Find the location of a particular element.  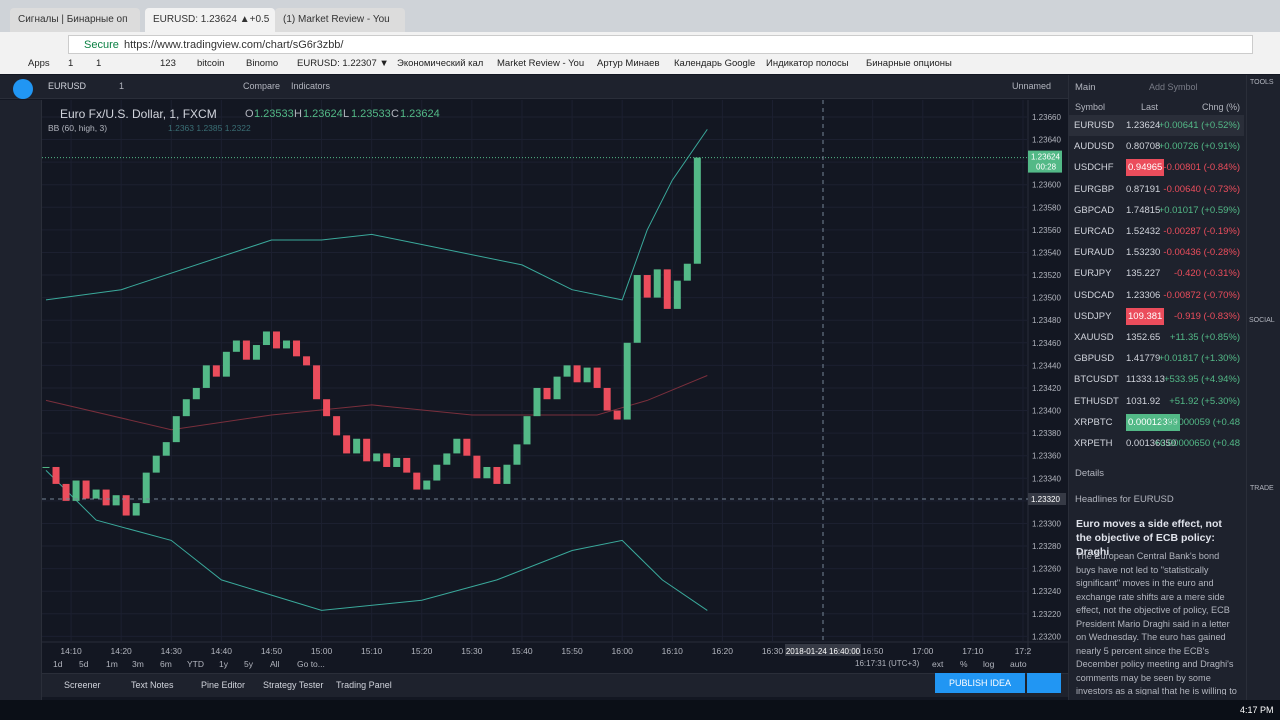

bookmark: EURUSD: 1.22307 ▼ is located at coordinates (343, 63).